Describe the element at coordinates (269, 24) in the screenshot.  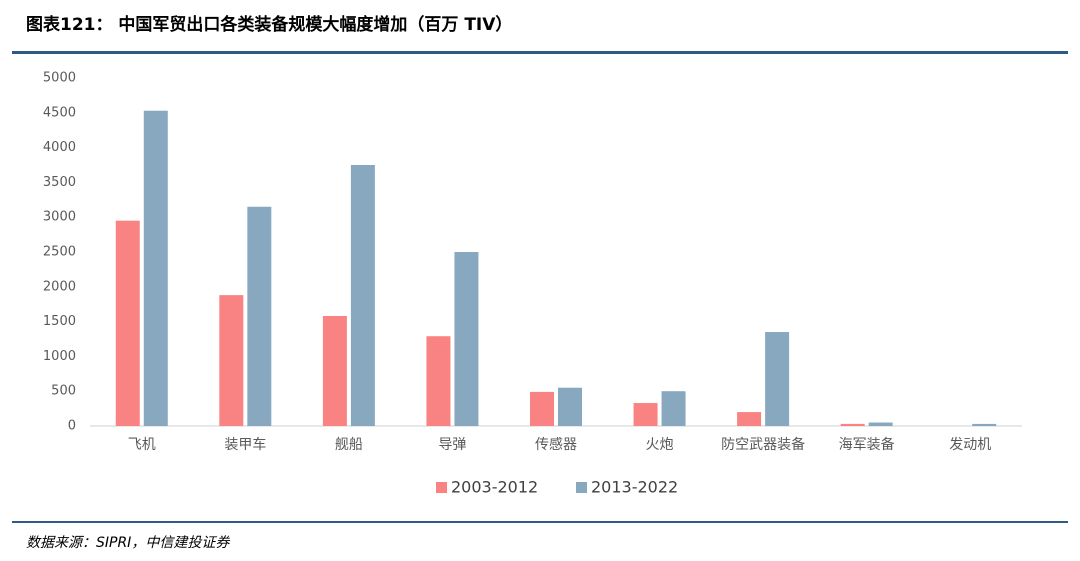
I see `chart-title: 图表121： 中国军贸出口各类装备规模大幅度增加（百万 TIV）` at that location.